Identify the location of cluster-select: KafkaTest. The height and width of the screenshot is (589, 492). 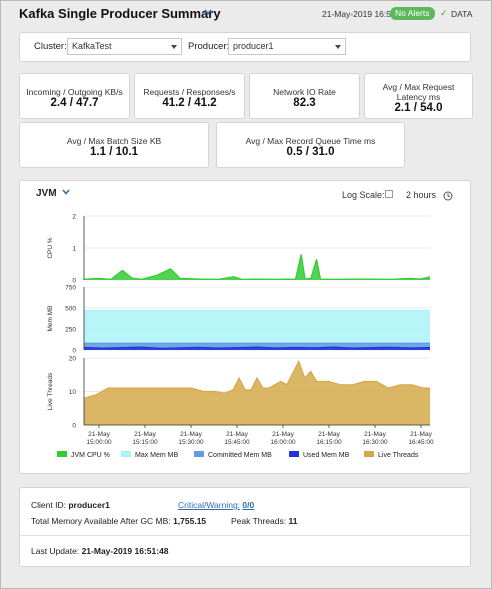
(124, 46).